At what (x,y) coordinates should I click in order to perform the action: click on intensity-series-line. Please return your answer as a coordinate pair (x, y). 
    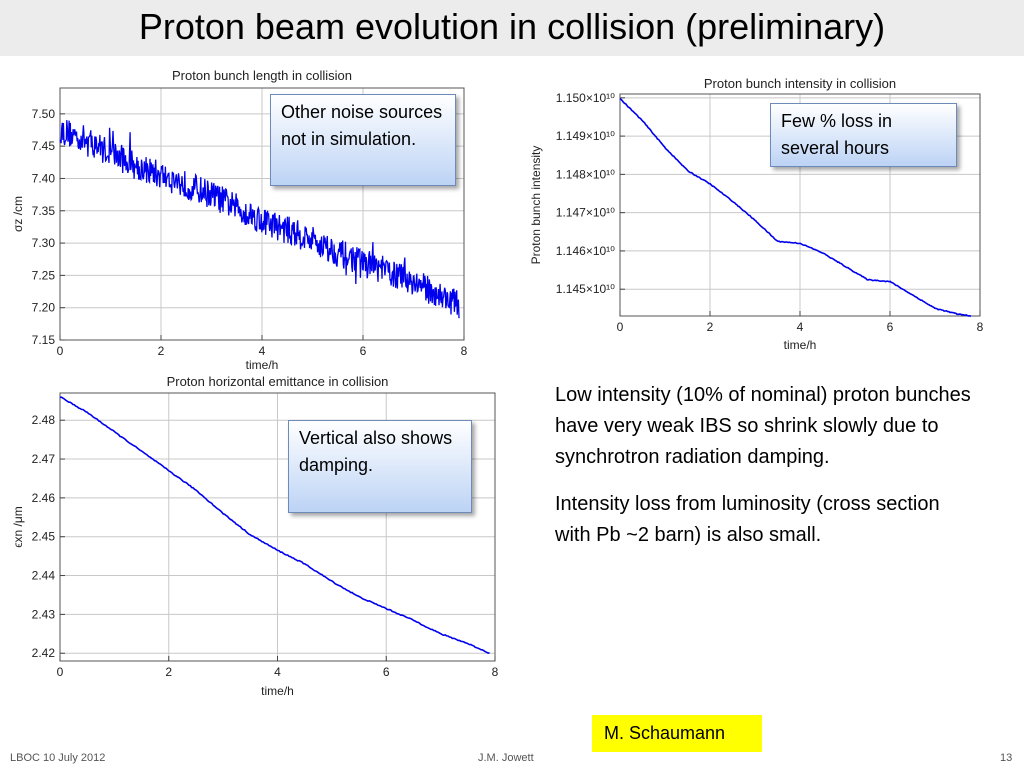
    Looking at the image, I should click on (795, 207).